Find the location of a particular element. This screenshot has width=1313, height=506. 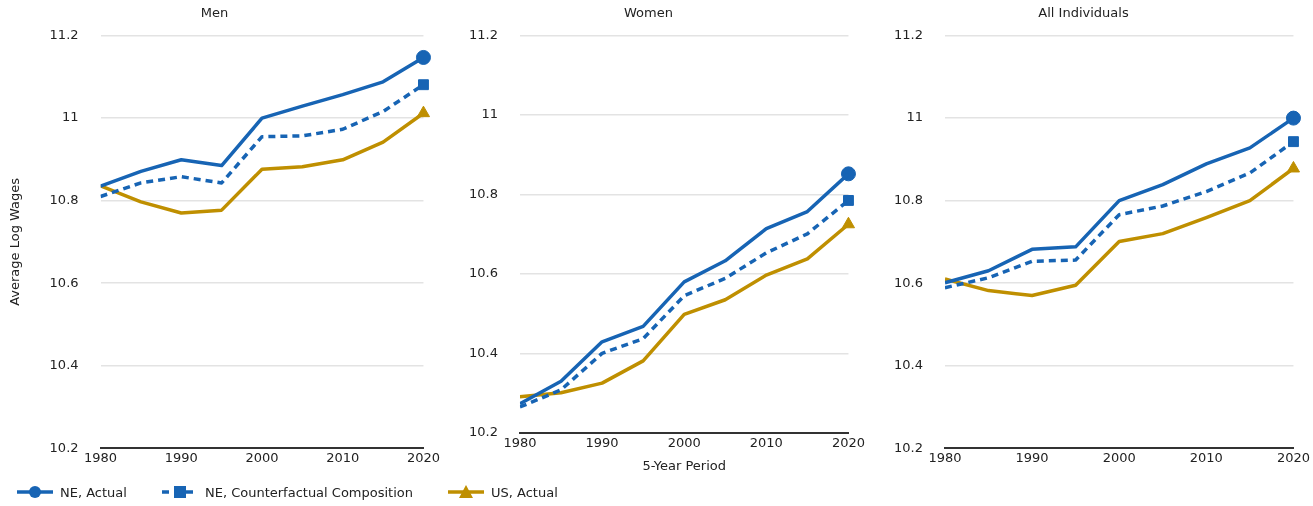

chart-title: All Individuals is located at coordinates (1083, 13).